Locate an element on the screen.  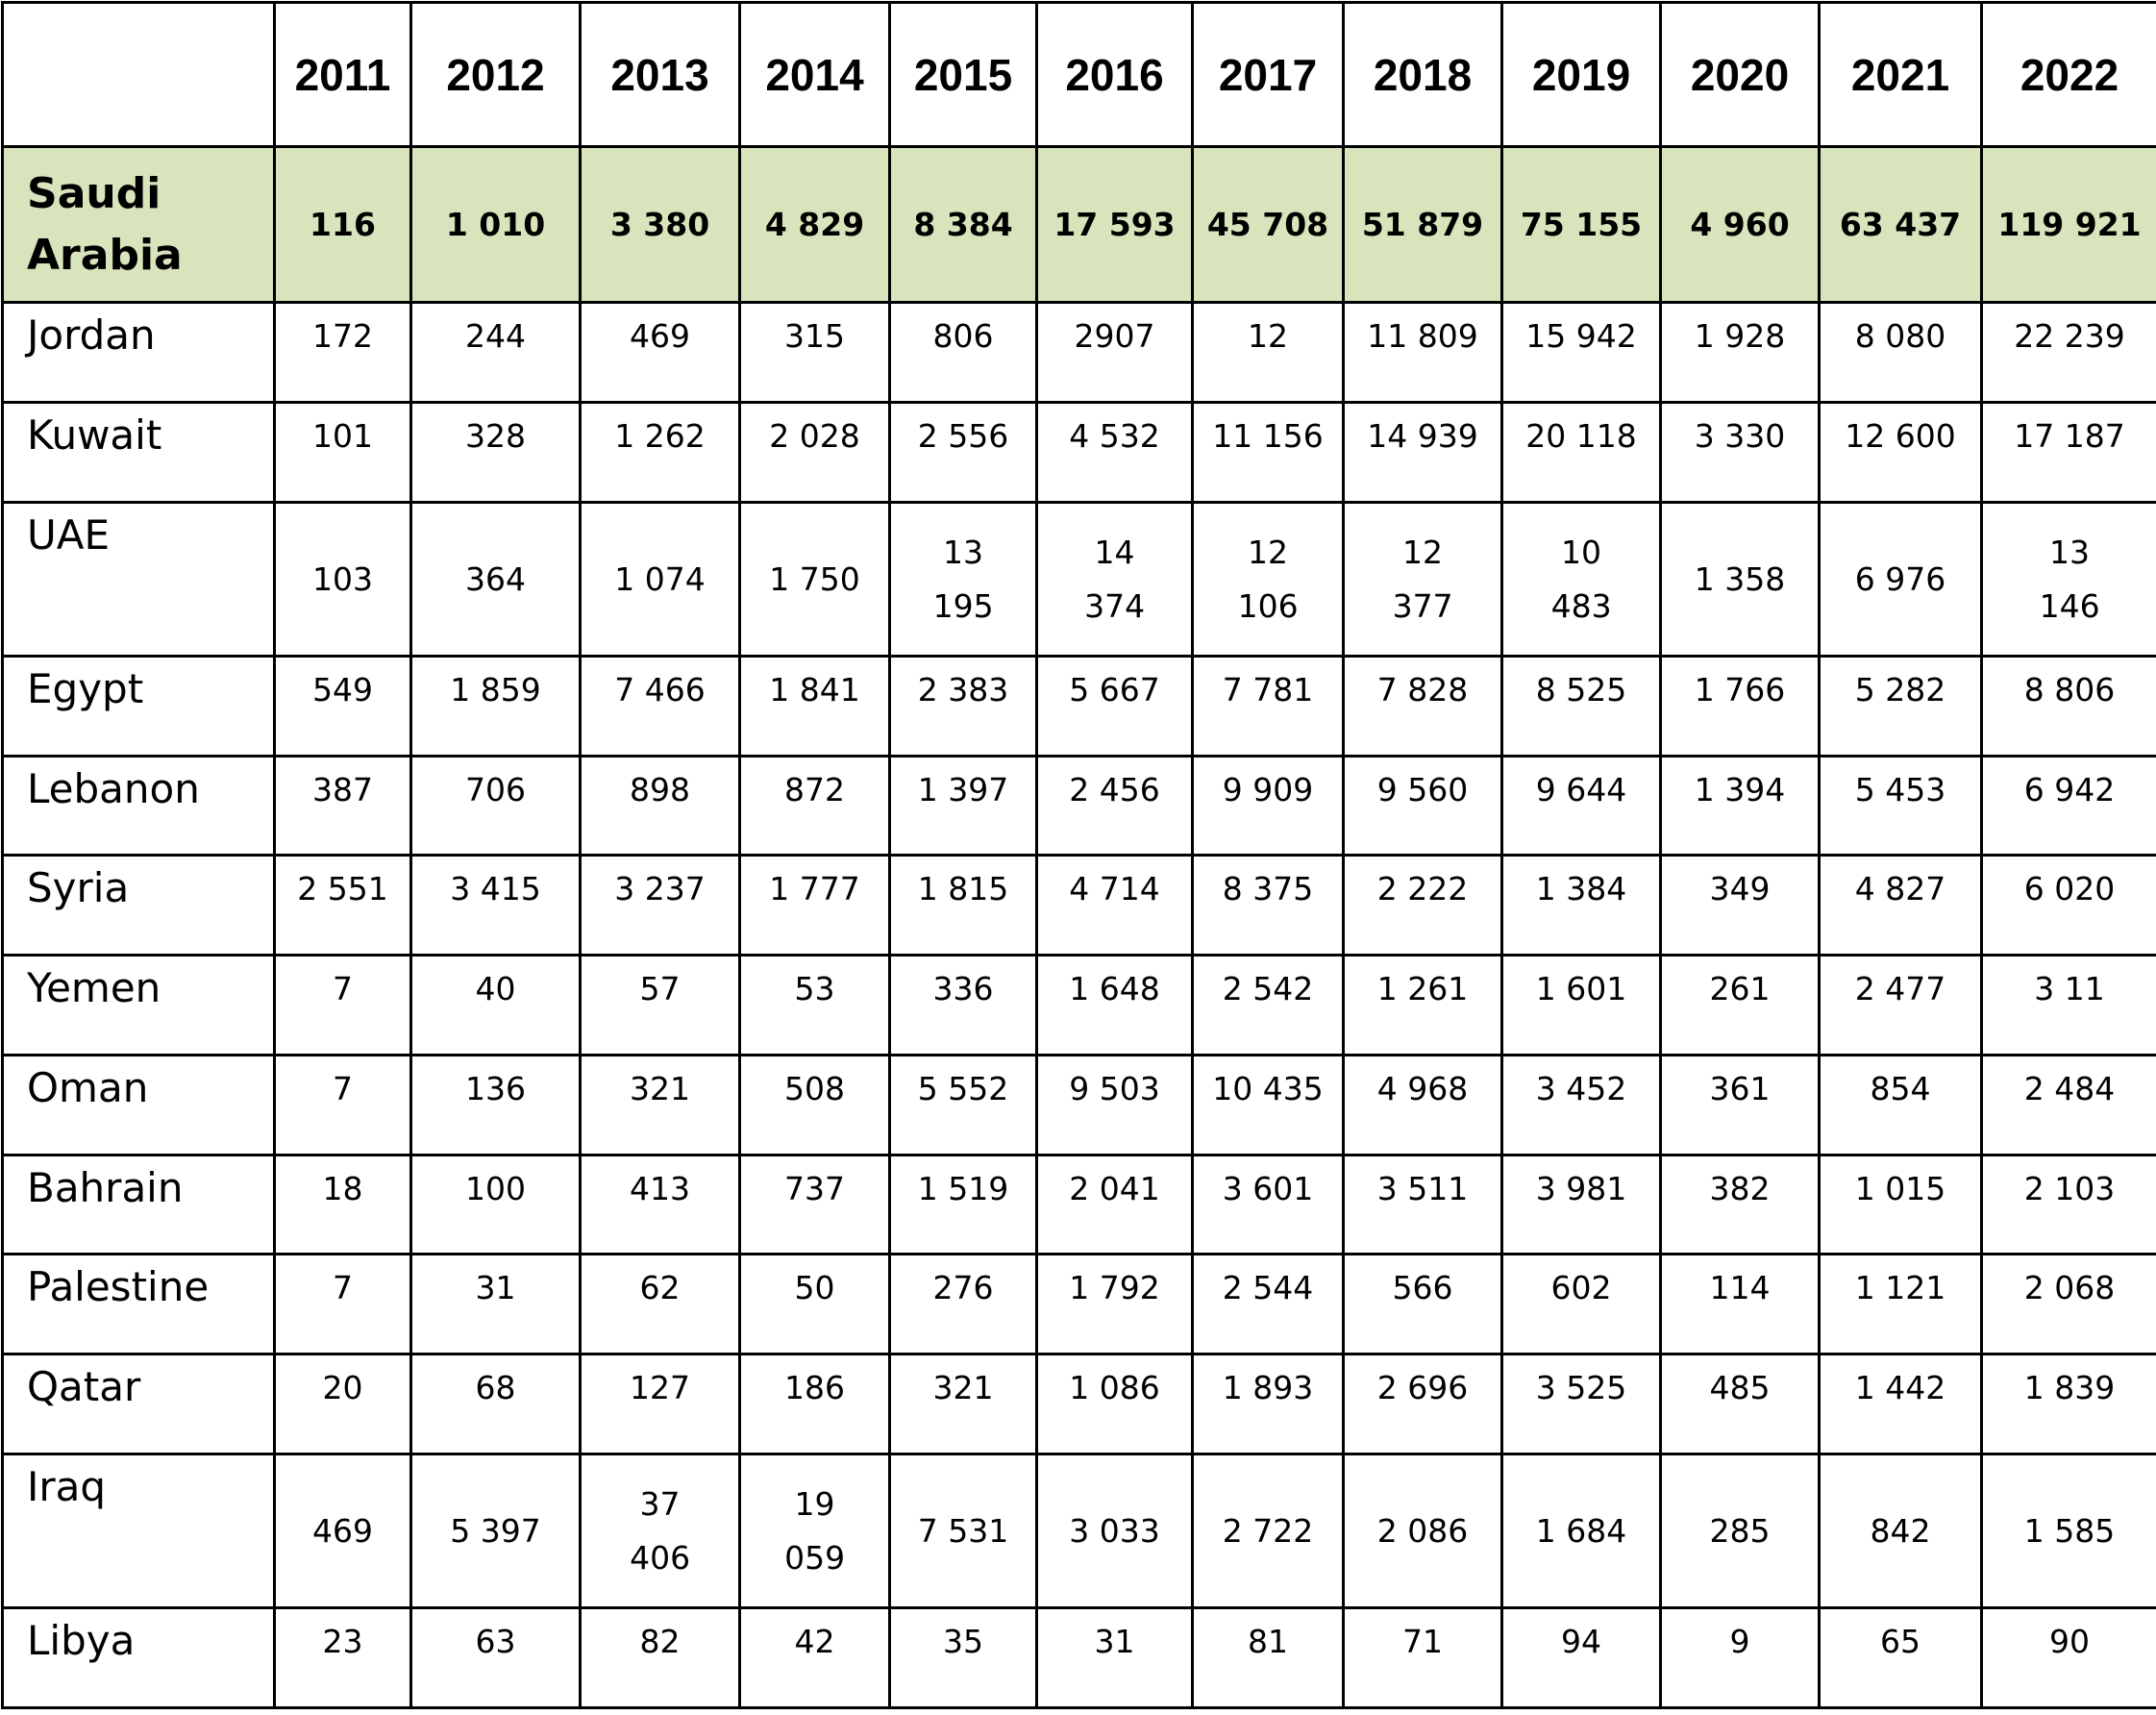
value-cell: 4 827 is located at coordinates (1901, 906).